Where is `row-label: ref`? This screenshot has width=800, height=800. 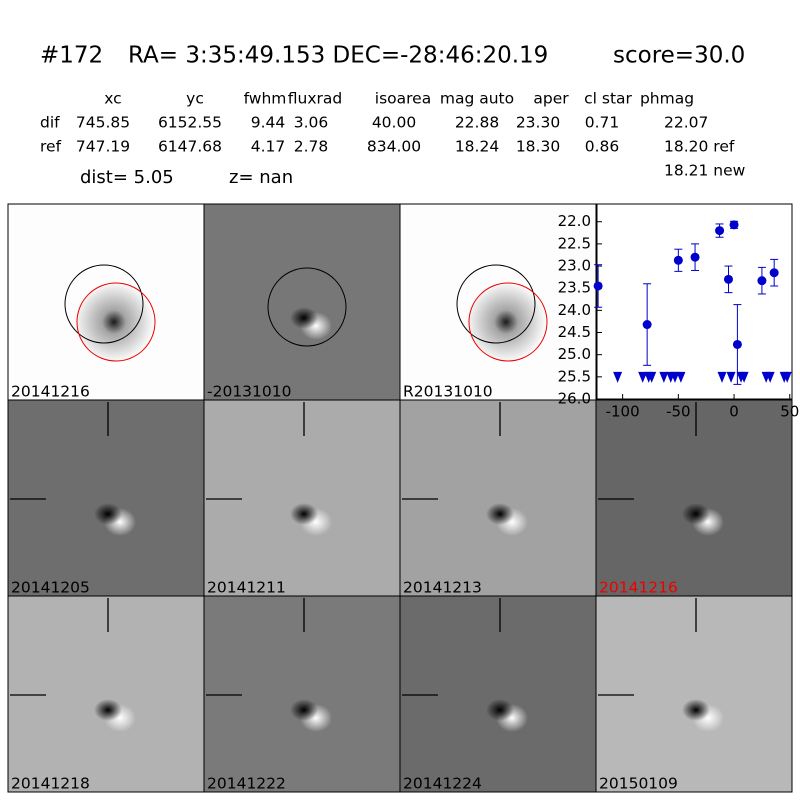 row-label: ref is located at coordinates (51, 147).